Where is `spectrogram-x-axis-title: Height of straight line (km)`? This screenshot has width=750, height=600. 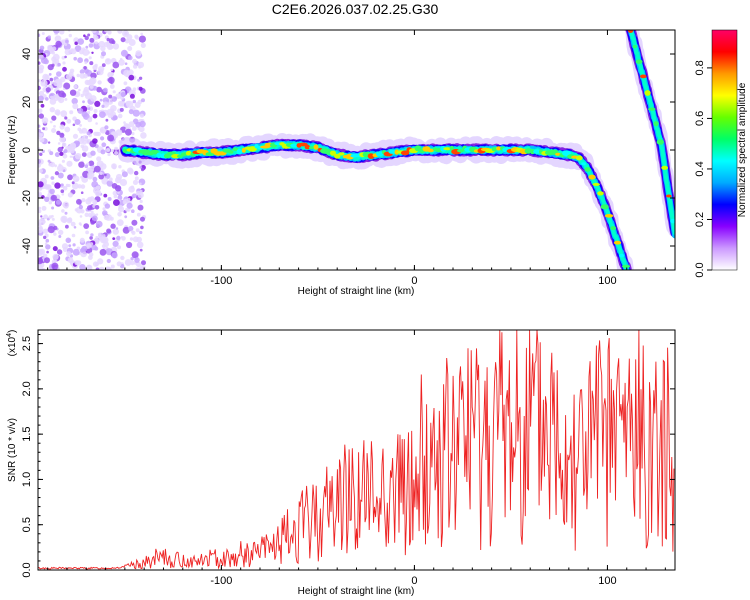 spectrogram-x-axis-title: Height of straight line (km) is located at coordinates (356, 291).